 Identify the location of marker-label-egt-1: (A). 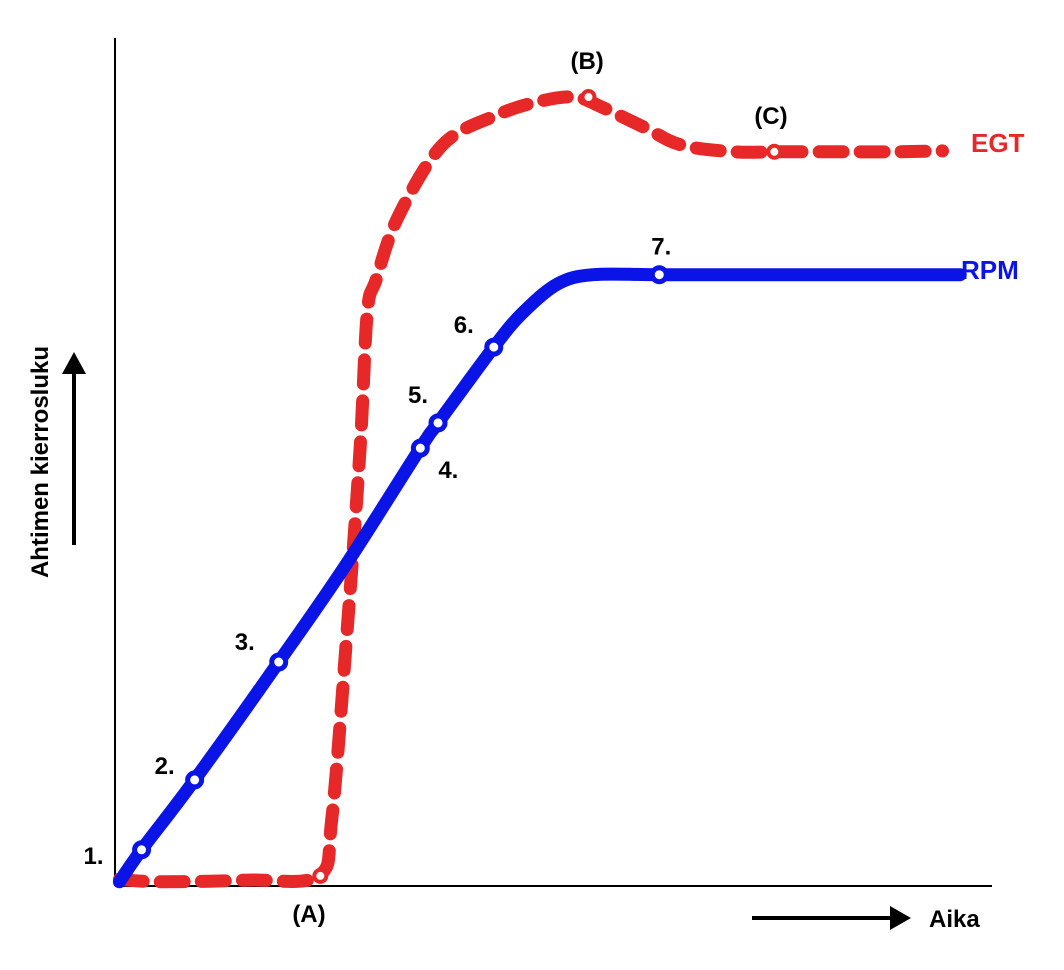
(308, 914).